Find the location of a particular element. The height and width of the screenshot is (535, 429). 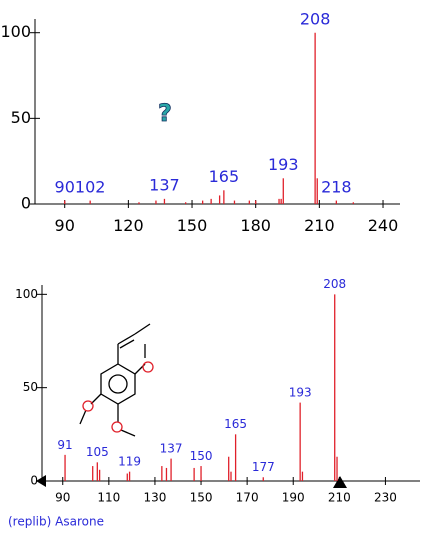

peak-label: 119 is located at coordinates (129, 462).